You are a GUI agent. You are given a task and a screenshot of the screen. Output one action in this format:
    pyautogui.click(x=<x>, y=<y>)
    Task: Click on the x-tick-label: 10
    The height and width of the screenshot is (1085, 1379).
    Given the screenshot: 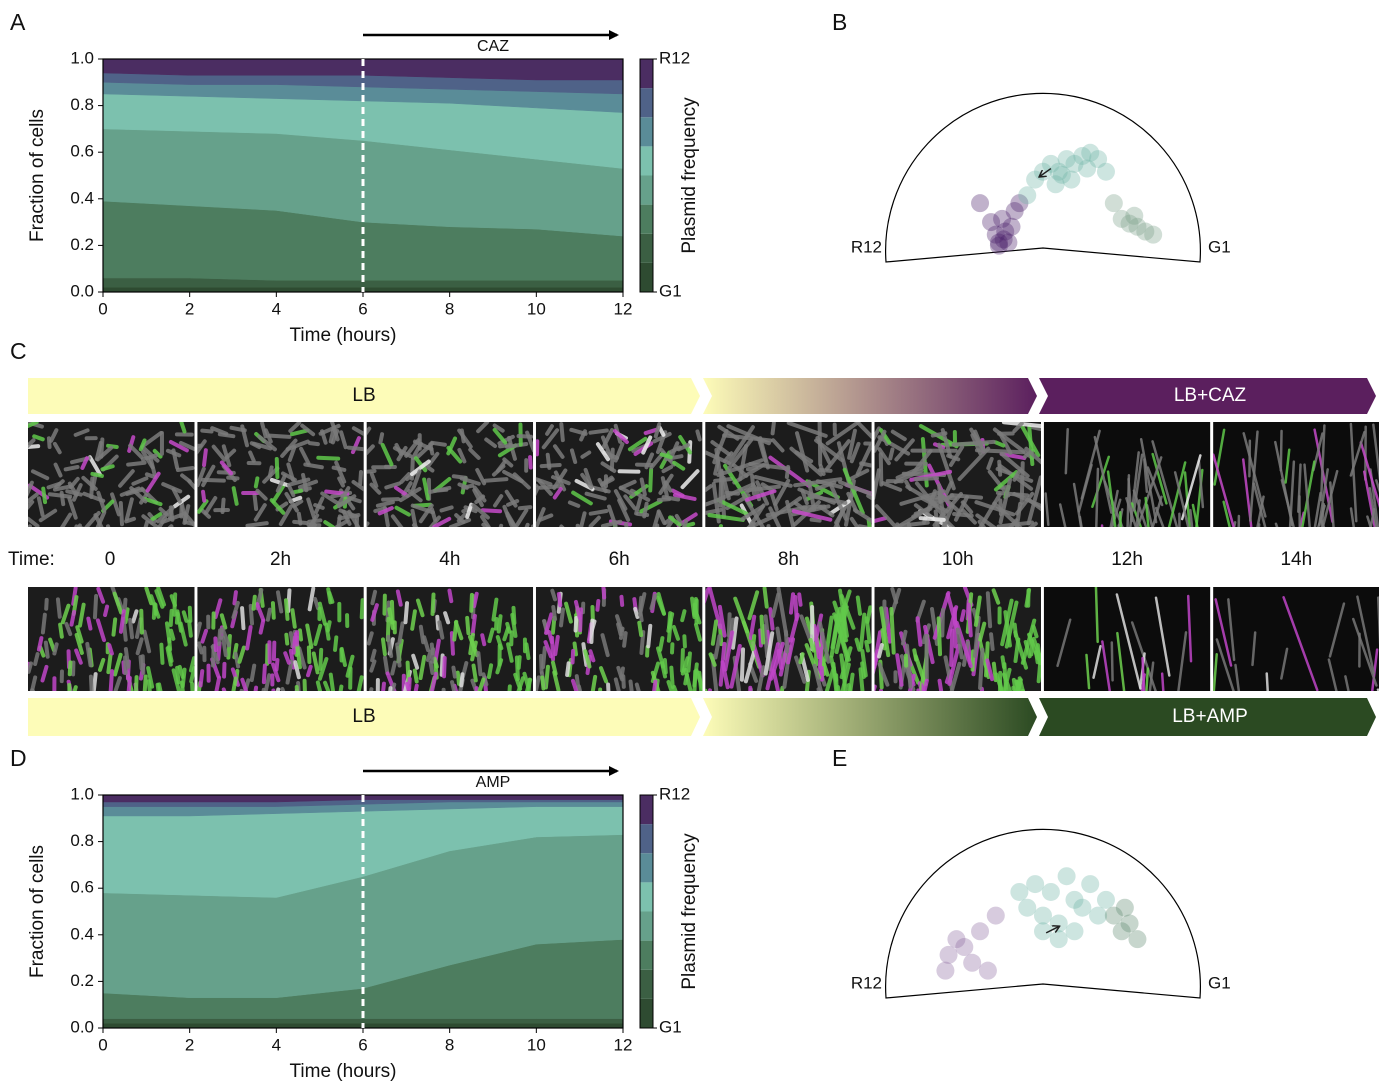 What is the action you would take?
    pyautogui.click(x=536, y=1044)
    